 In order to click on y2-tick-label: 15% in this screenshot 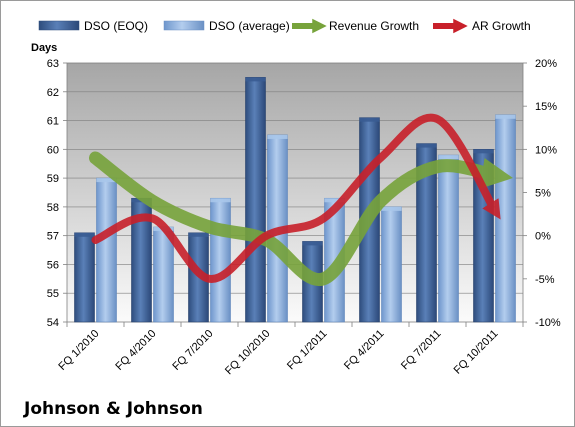, I will do `click(546, 107)`.